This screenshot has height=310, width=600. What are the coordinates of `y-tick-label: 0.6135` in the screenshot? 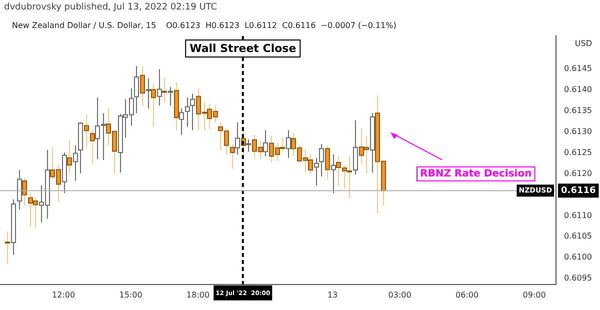 It's located at (578, 111).